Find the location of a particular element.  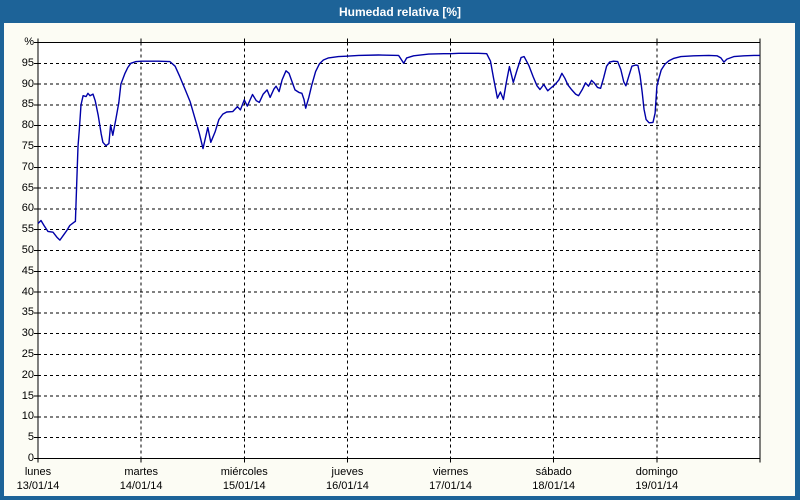

y-tick-label: 35 is located at coordinates (27, 312).